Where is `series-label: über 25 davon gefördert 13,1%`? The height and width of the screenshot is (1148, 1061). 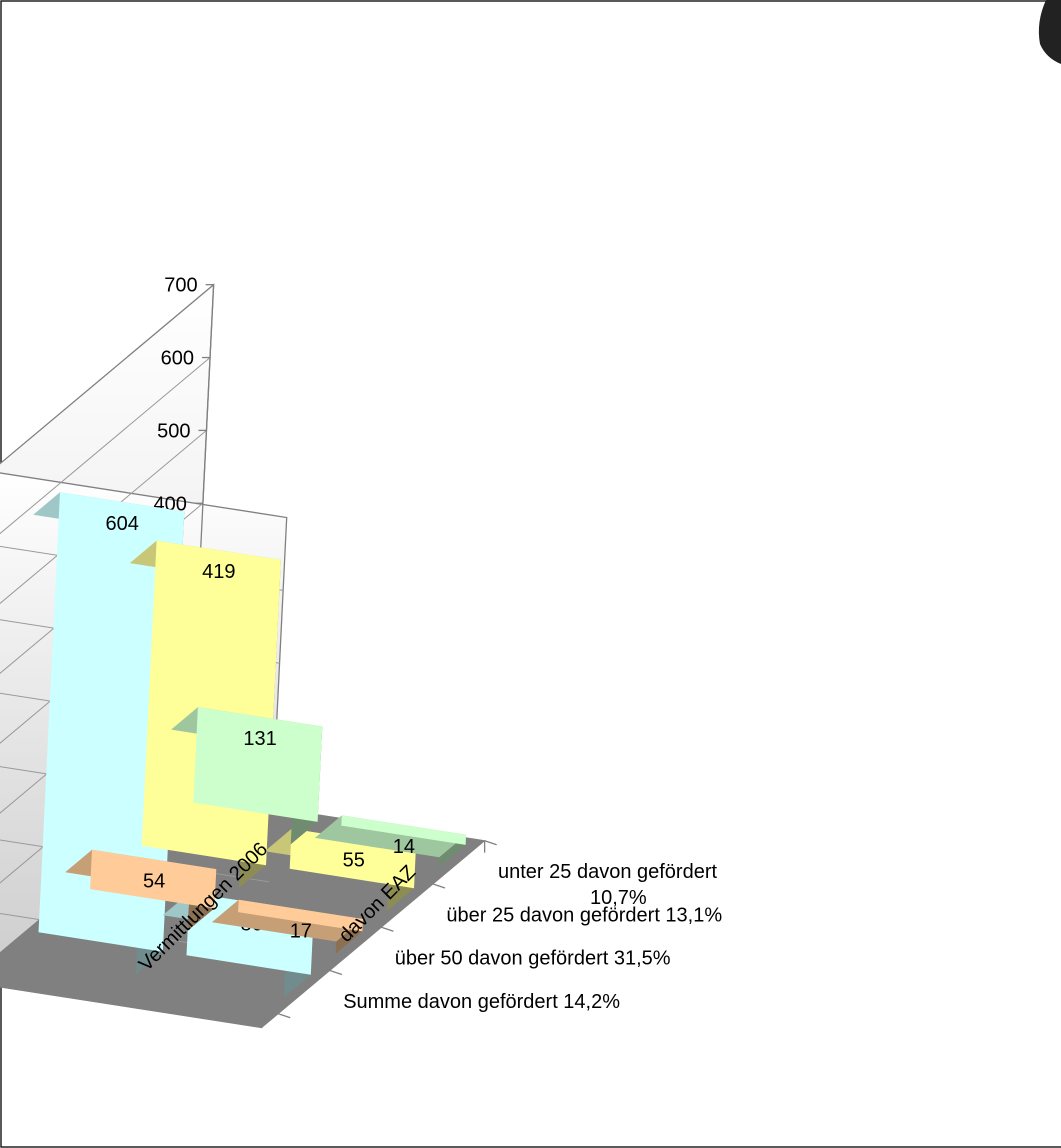
series-label: über 25 davon gefördert 13,1% is located at coordinates (584, 915).